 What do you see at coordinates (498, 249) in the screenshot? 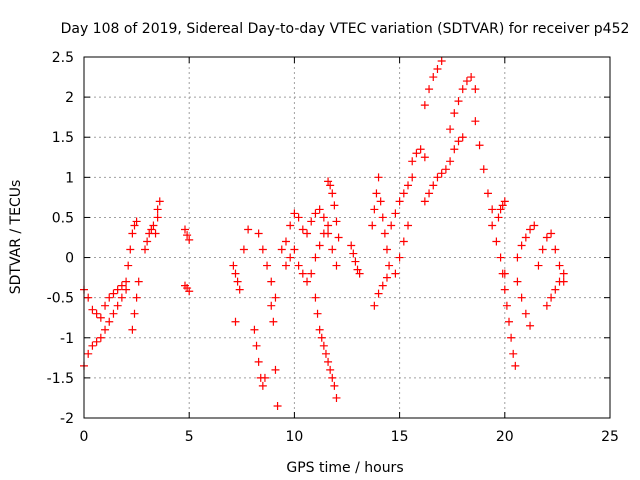
I see `series-arc26` at bounding box center [498, 249].